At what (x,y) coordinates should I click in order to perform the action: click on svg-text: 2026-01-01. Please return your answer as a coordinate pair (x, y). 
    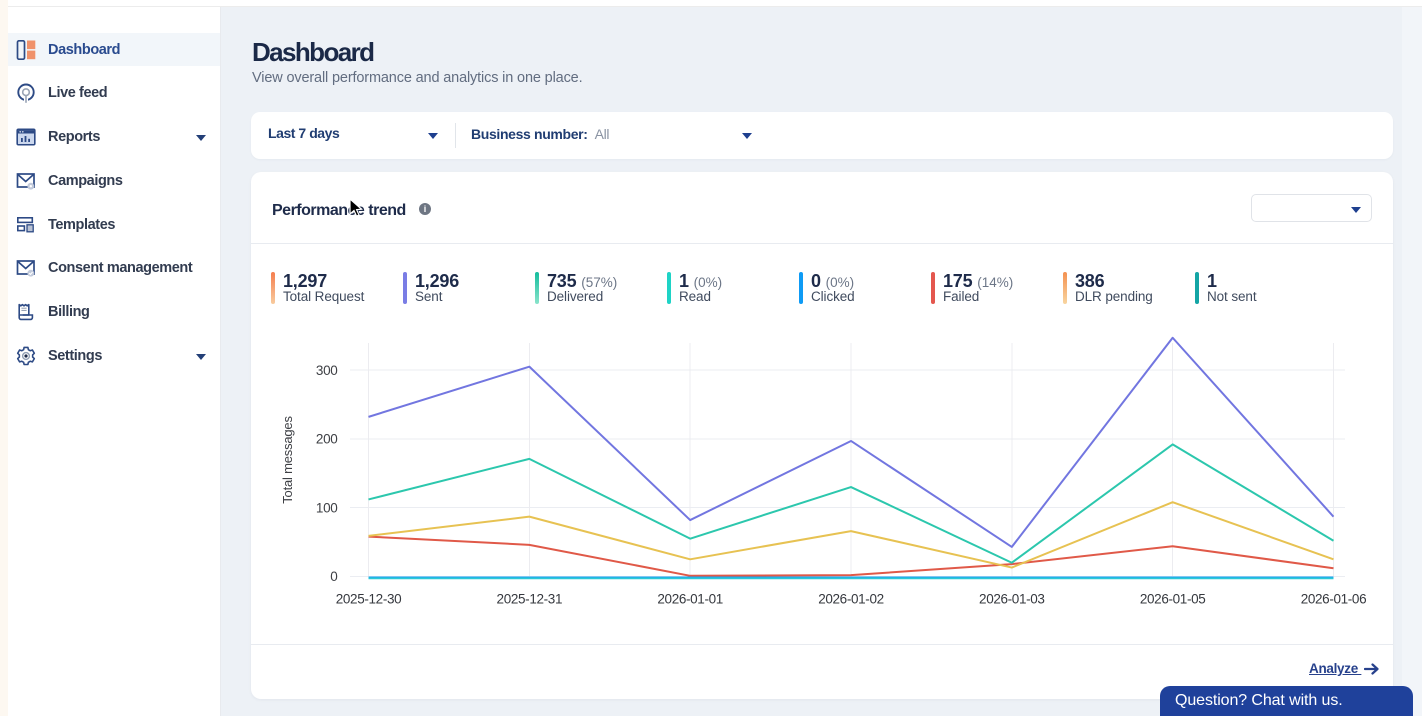
    Looking at the image, I should click on (690, 599).